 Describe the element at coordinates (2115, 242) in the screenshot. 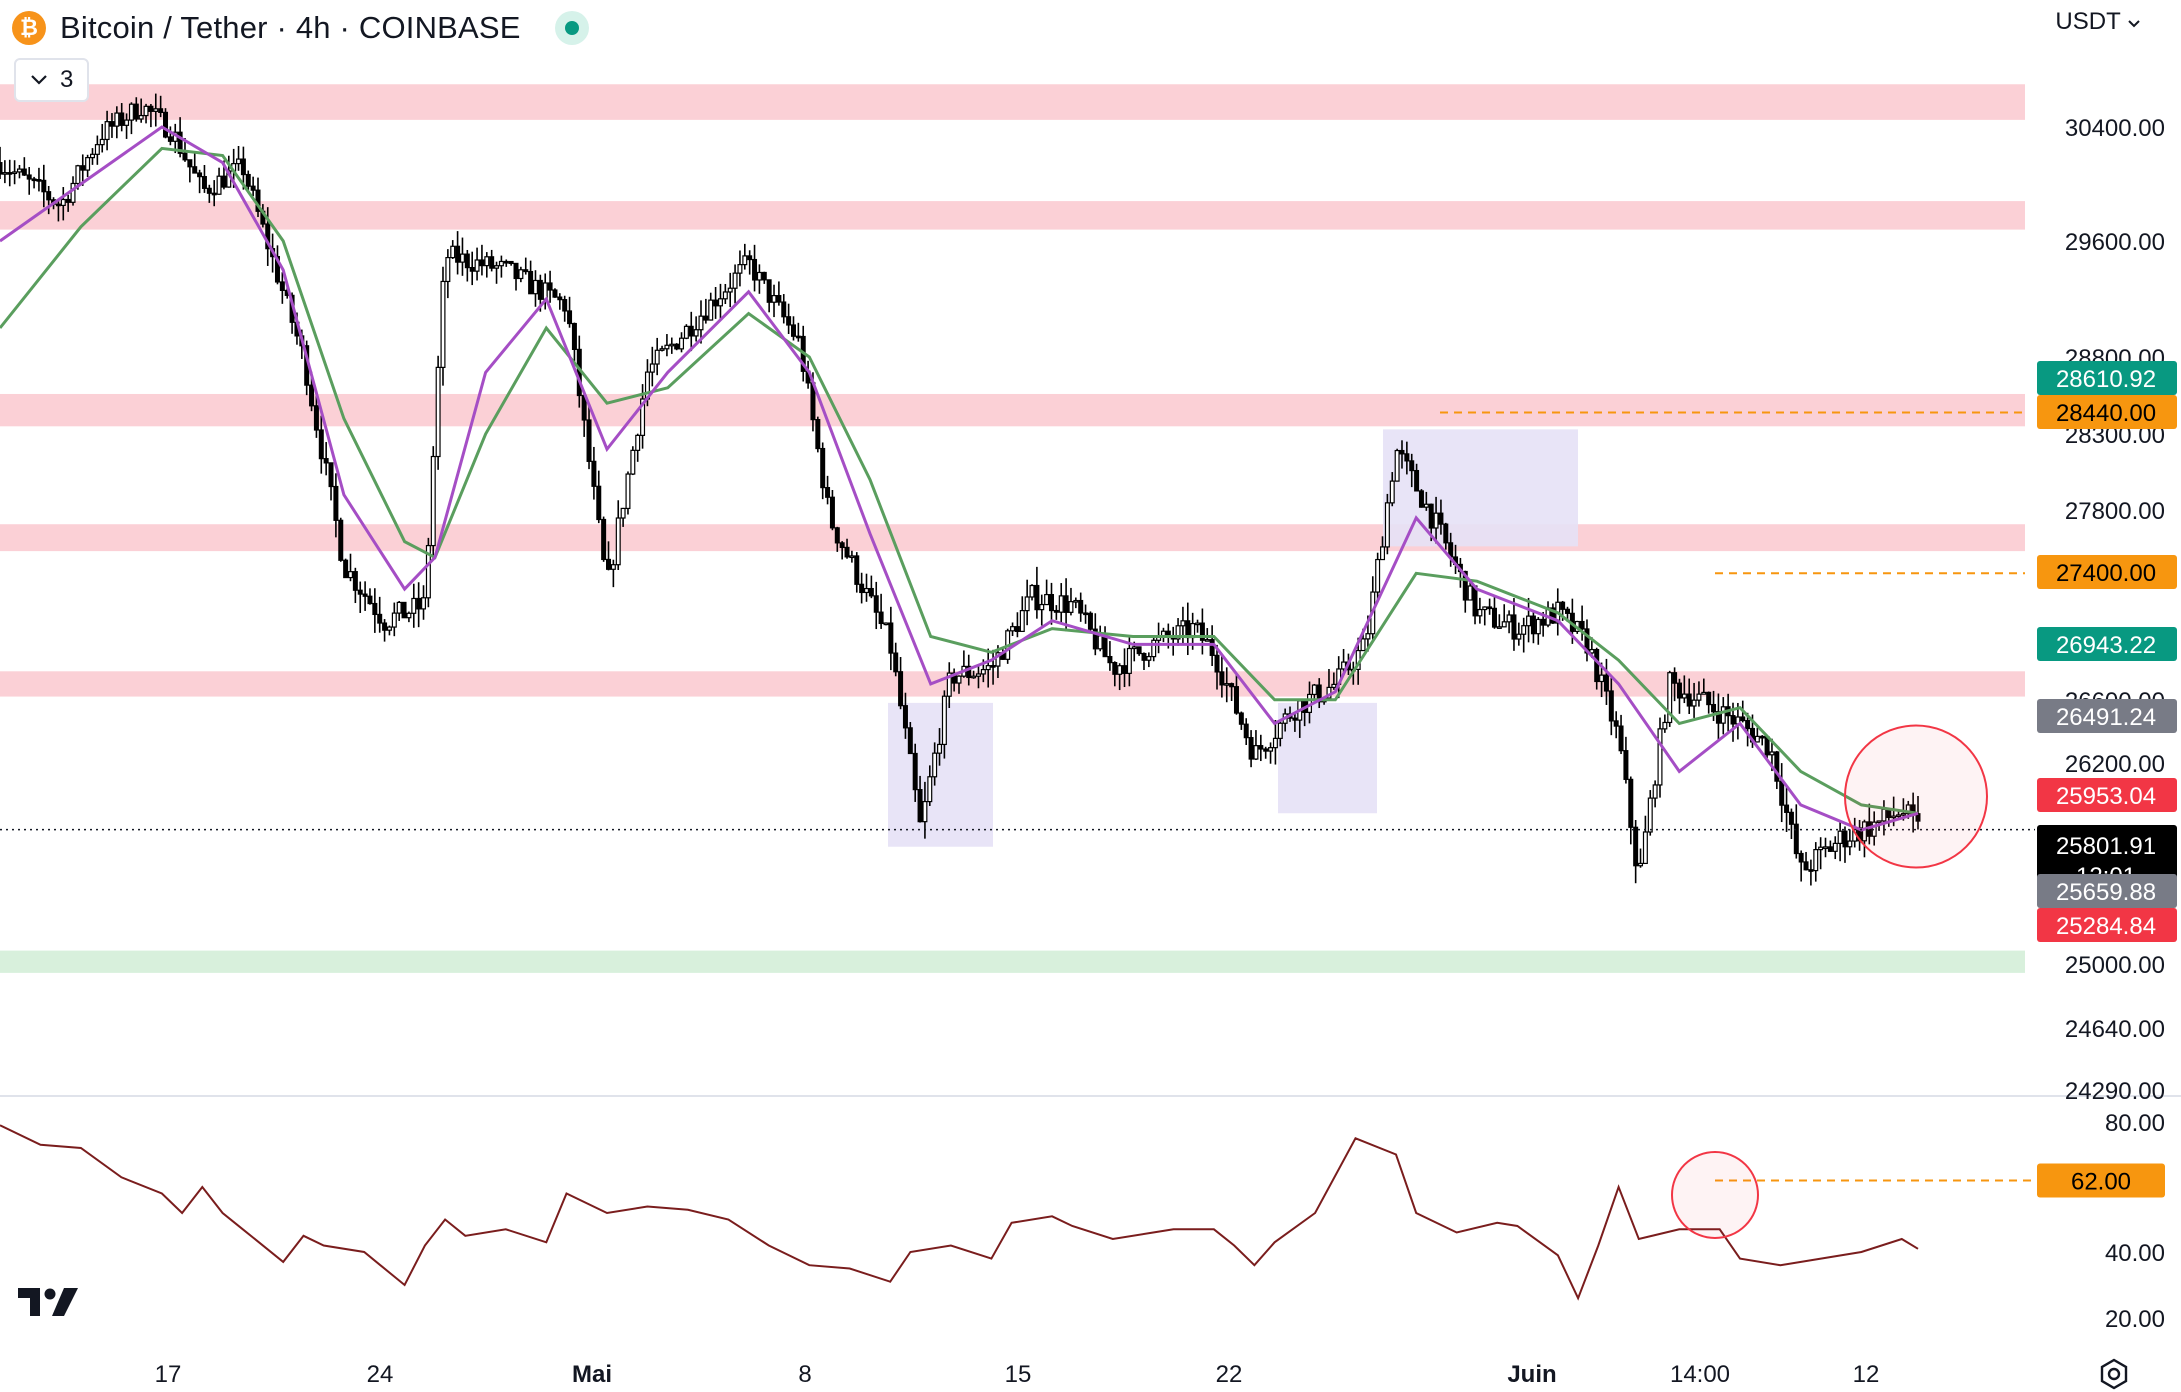

I see `price-tick-label: 29600.00` at that location.